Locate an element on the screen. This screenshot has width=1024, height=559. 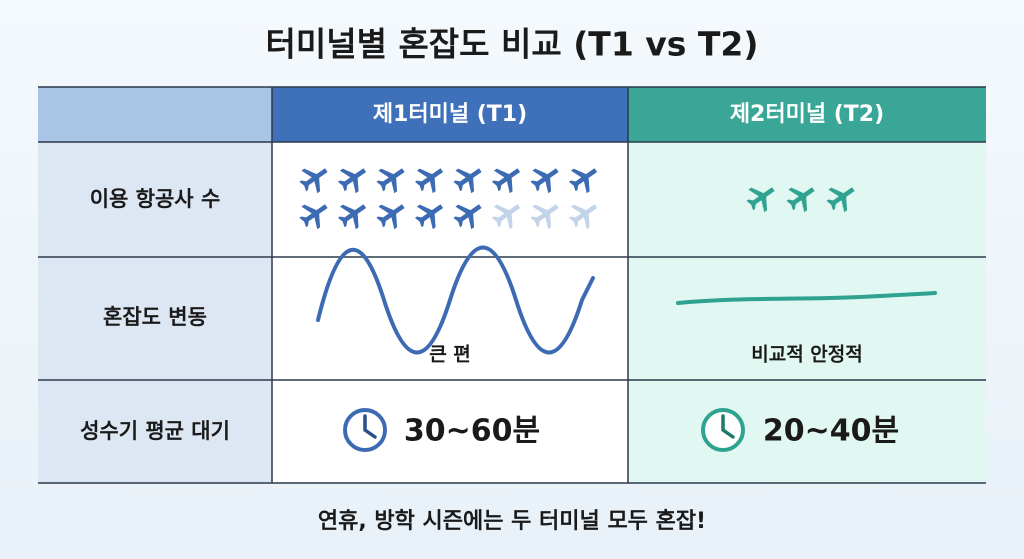
row-label: 혼잡도 변동 is located at coordinates (155, 317).